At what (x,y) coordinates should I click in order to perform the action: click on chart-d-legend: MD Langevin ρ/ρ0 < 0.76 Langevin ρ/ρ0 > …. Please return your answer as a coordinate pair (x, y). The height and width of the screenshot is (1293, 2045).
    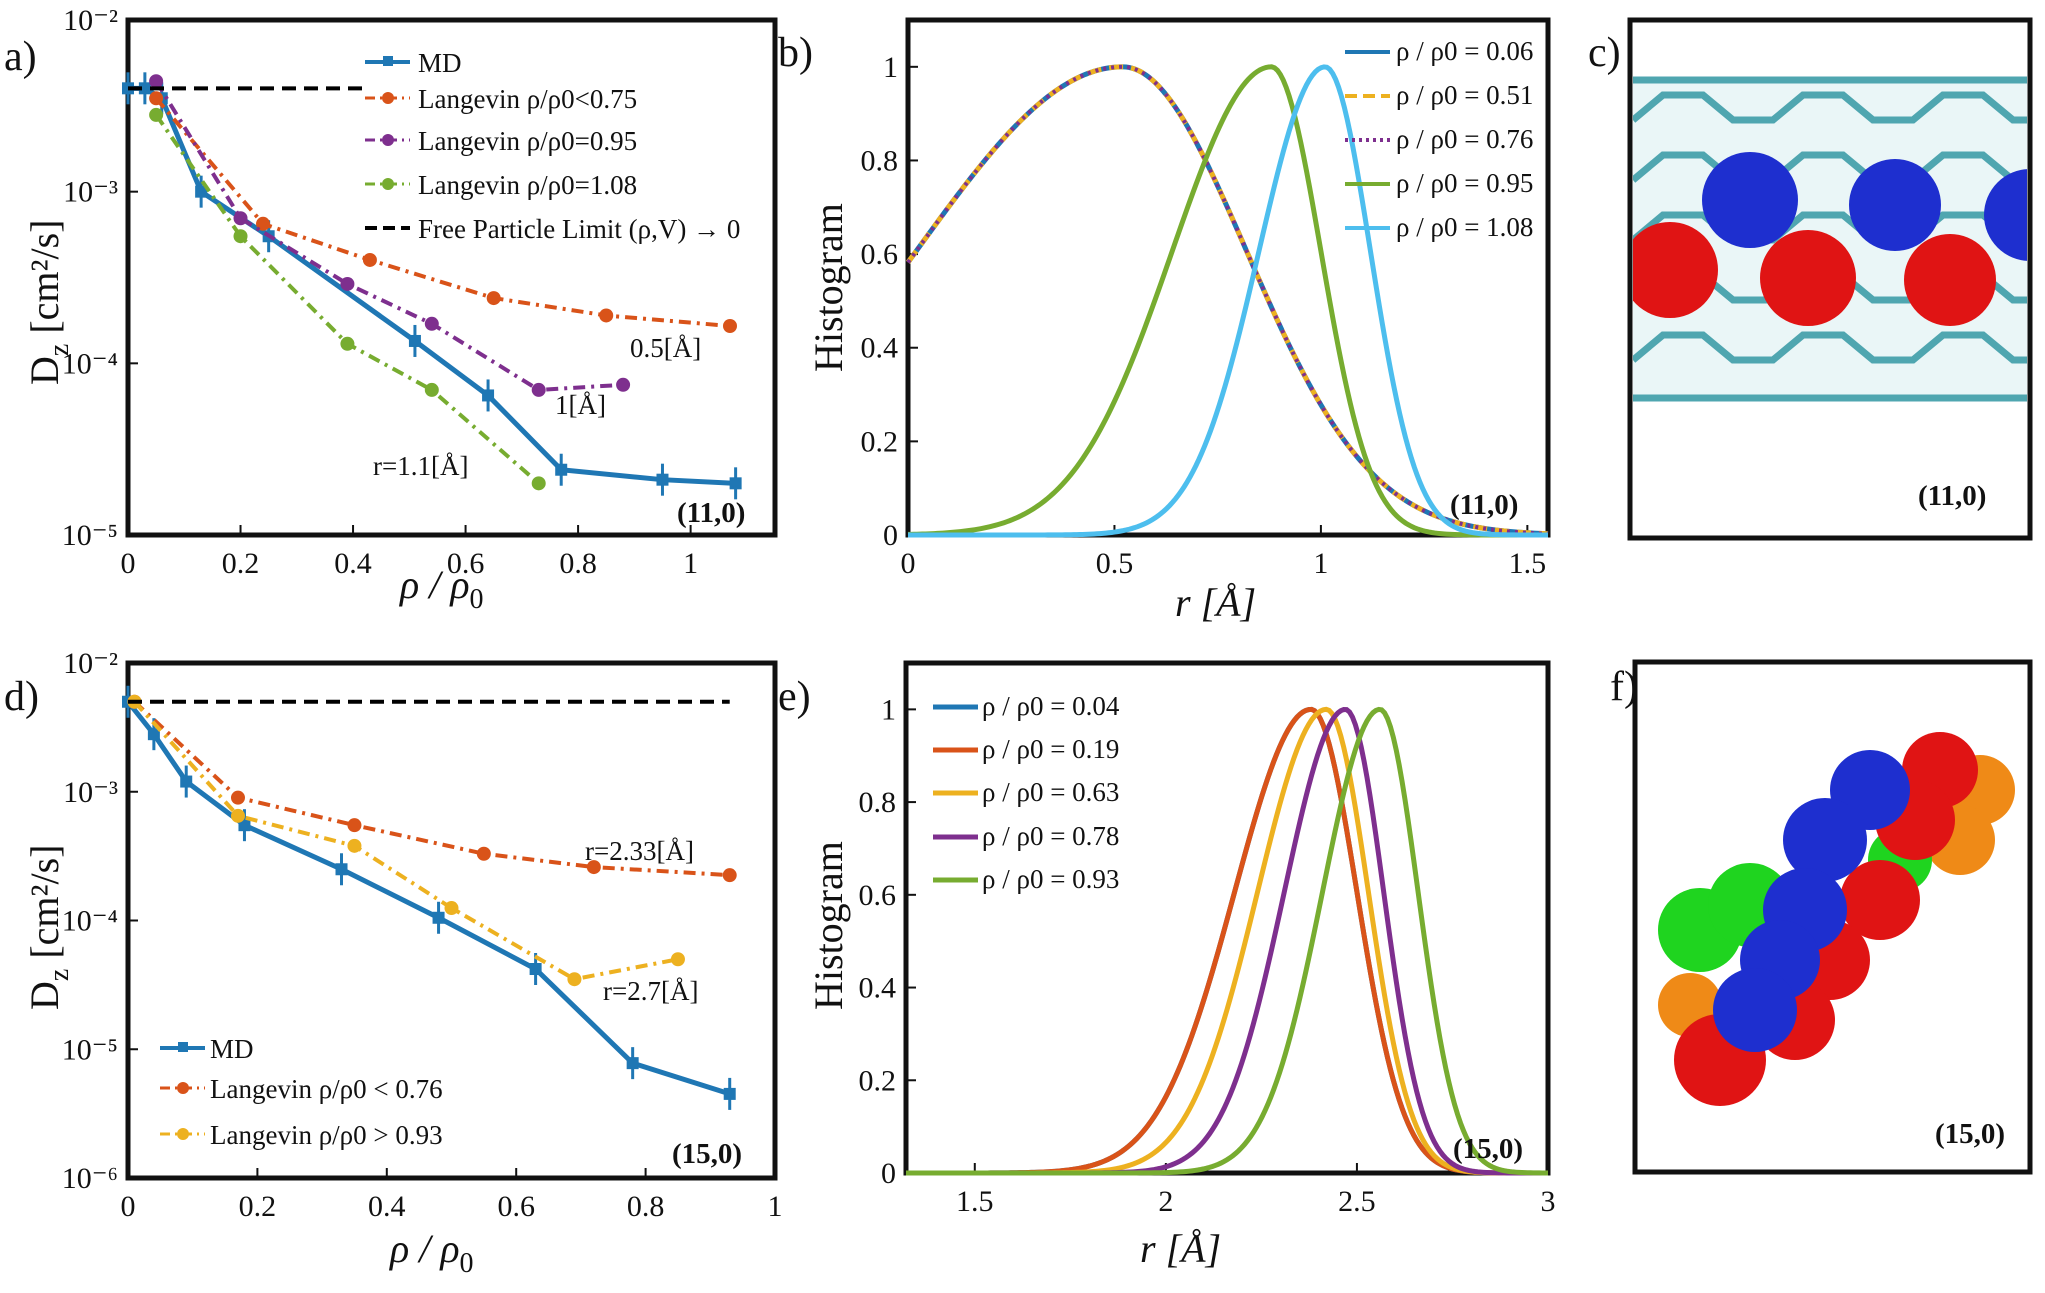
    Looking at the image, I should click on (301, 1092).